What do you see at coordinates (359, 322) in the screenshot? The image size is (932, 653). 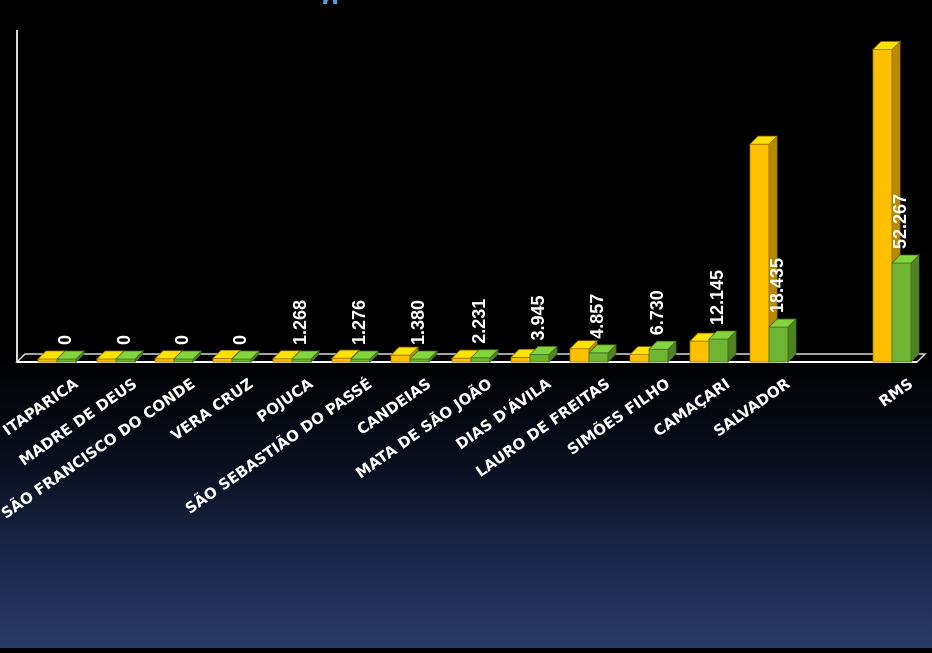 I see `data-label-5: 1.276` at bounding box center [359, 322].